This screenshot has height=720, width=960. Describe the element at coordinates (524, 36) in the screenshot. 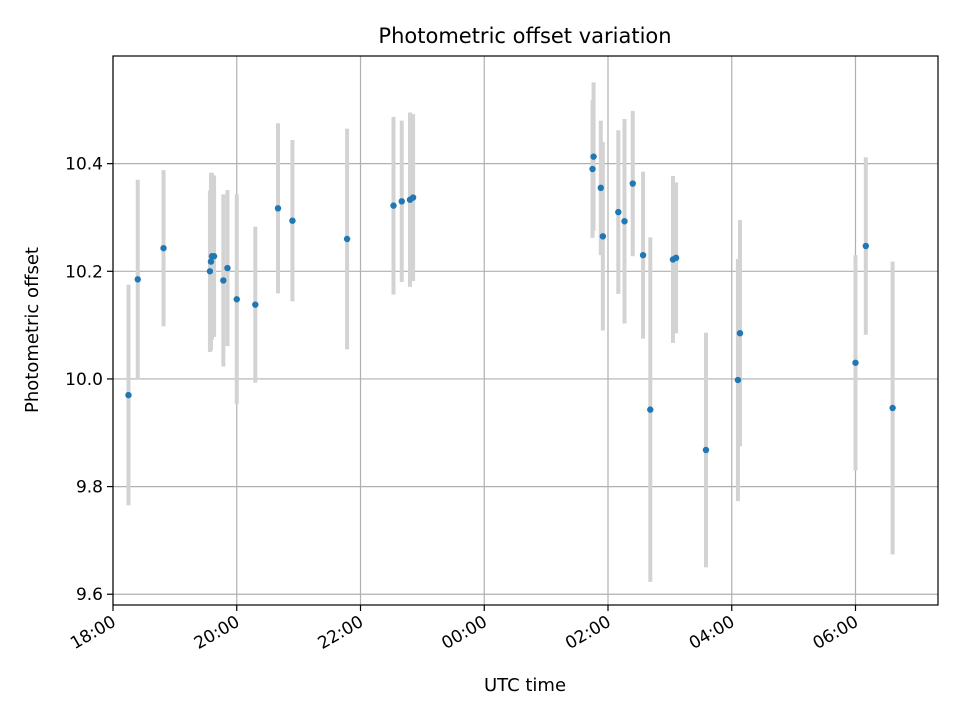

I see `chart-title: Photometric offset variation` at that location.